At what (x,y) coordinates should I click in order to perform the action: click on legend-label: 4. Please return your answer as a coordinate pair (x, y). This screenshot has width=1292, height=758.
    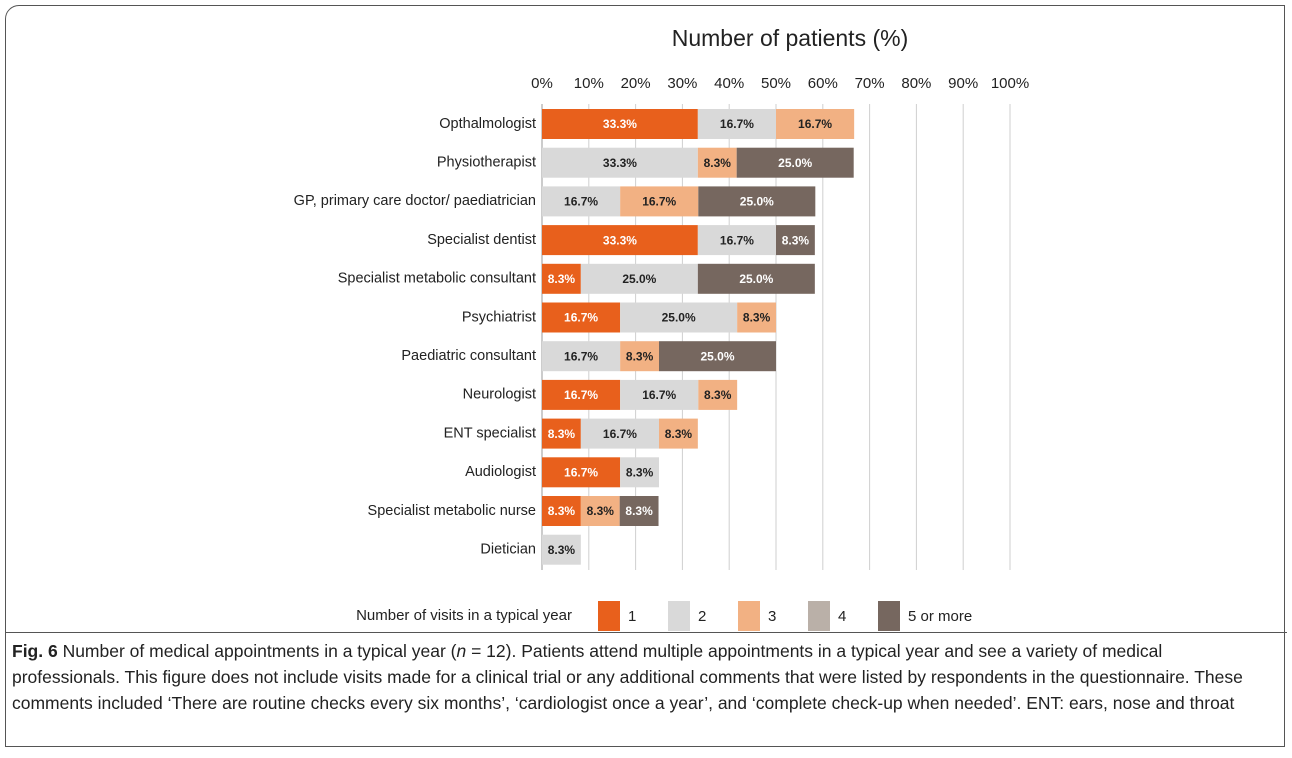
    Looking at the image, I should click on (842, 616).